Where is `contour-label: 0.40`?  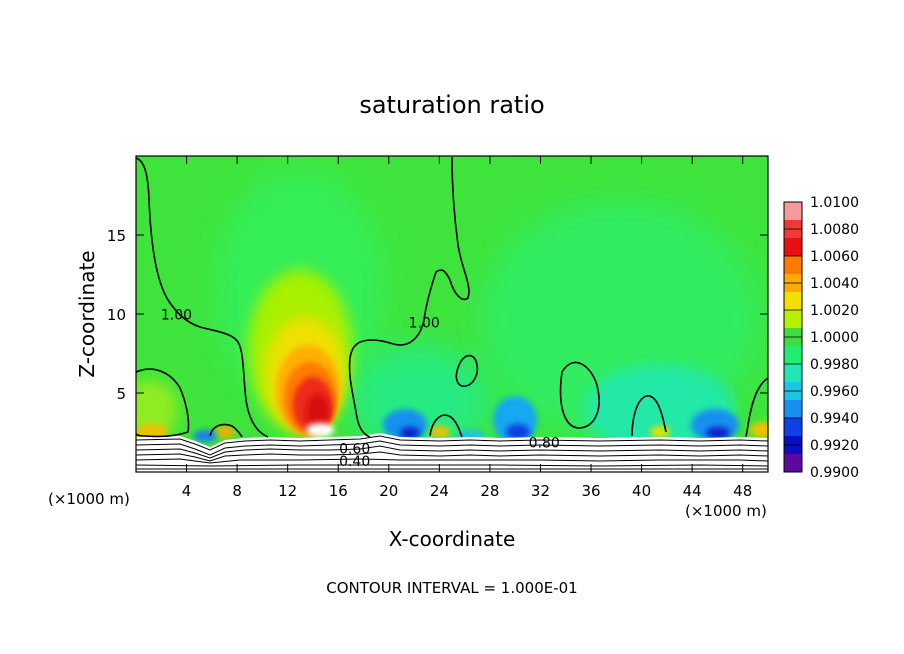
contour-label: 0.40 is located at coordinates (354, 462).